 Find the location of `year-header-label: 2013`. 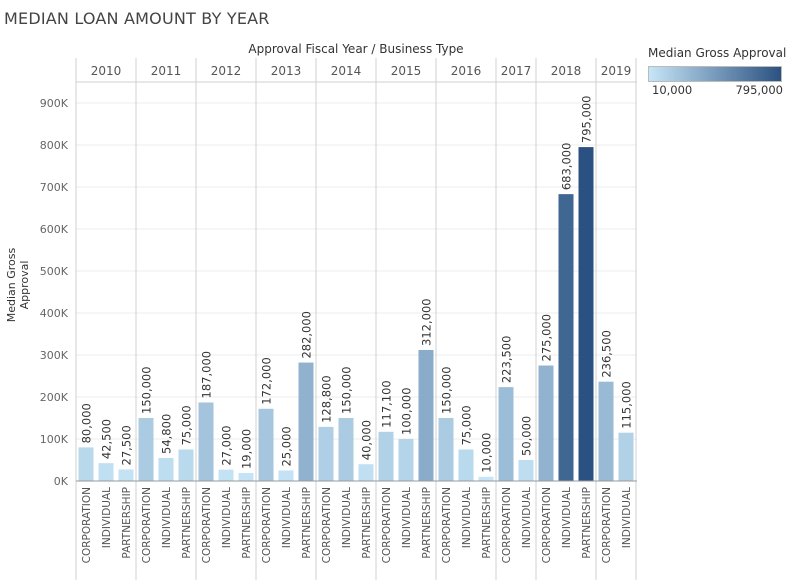

year-header-label: 2013 is located at coordinates (286, 71).